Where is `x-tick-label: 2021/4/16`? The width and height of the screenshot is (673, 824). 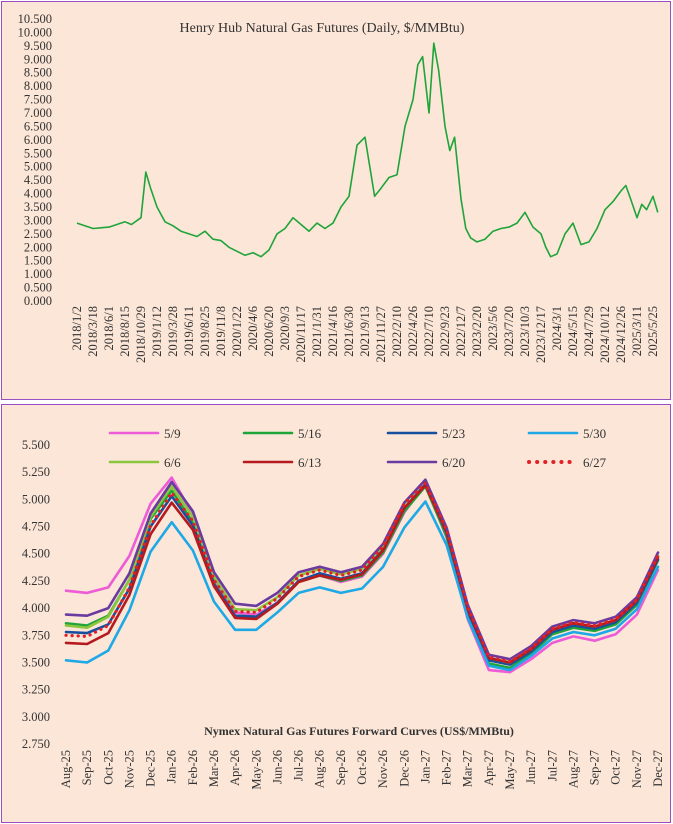
x-tick-label: 2021/4/16 is located at coordinates (333, 331).